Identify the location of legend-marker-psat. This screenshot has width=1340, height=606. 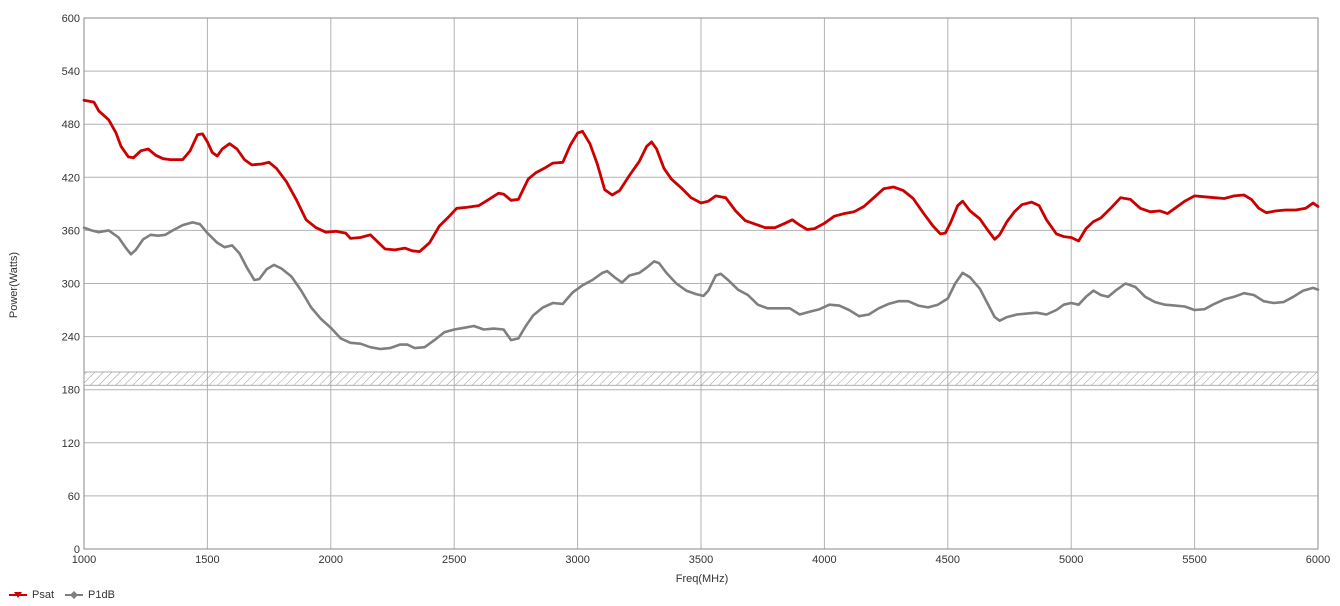
(18, 595).